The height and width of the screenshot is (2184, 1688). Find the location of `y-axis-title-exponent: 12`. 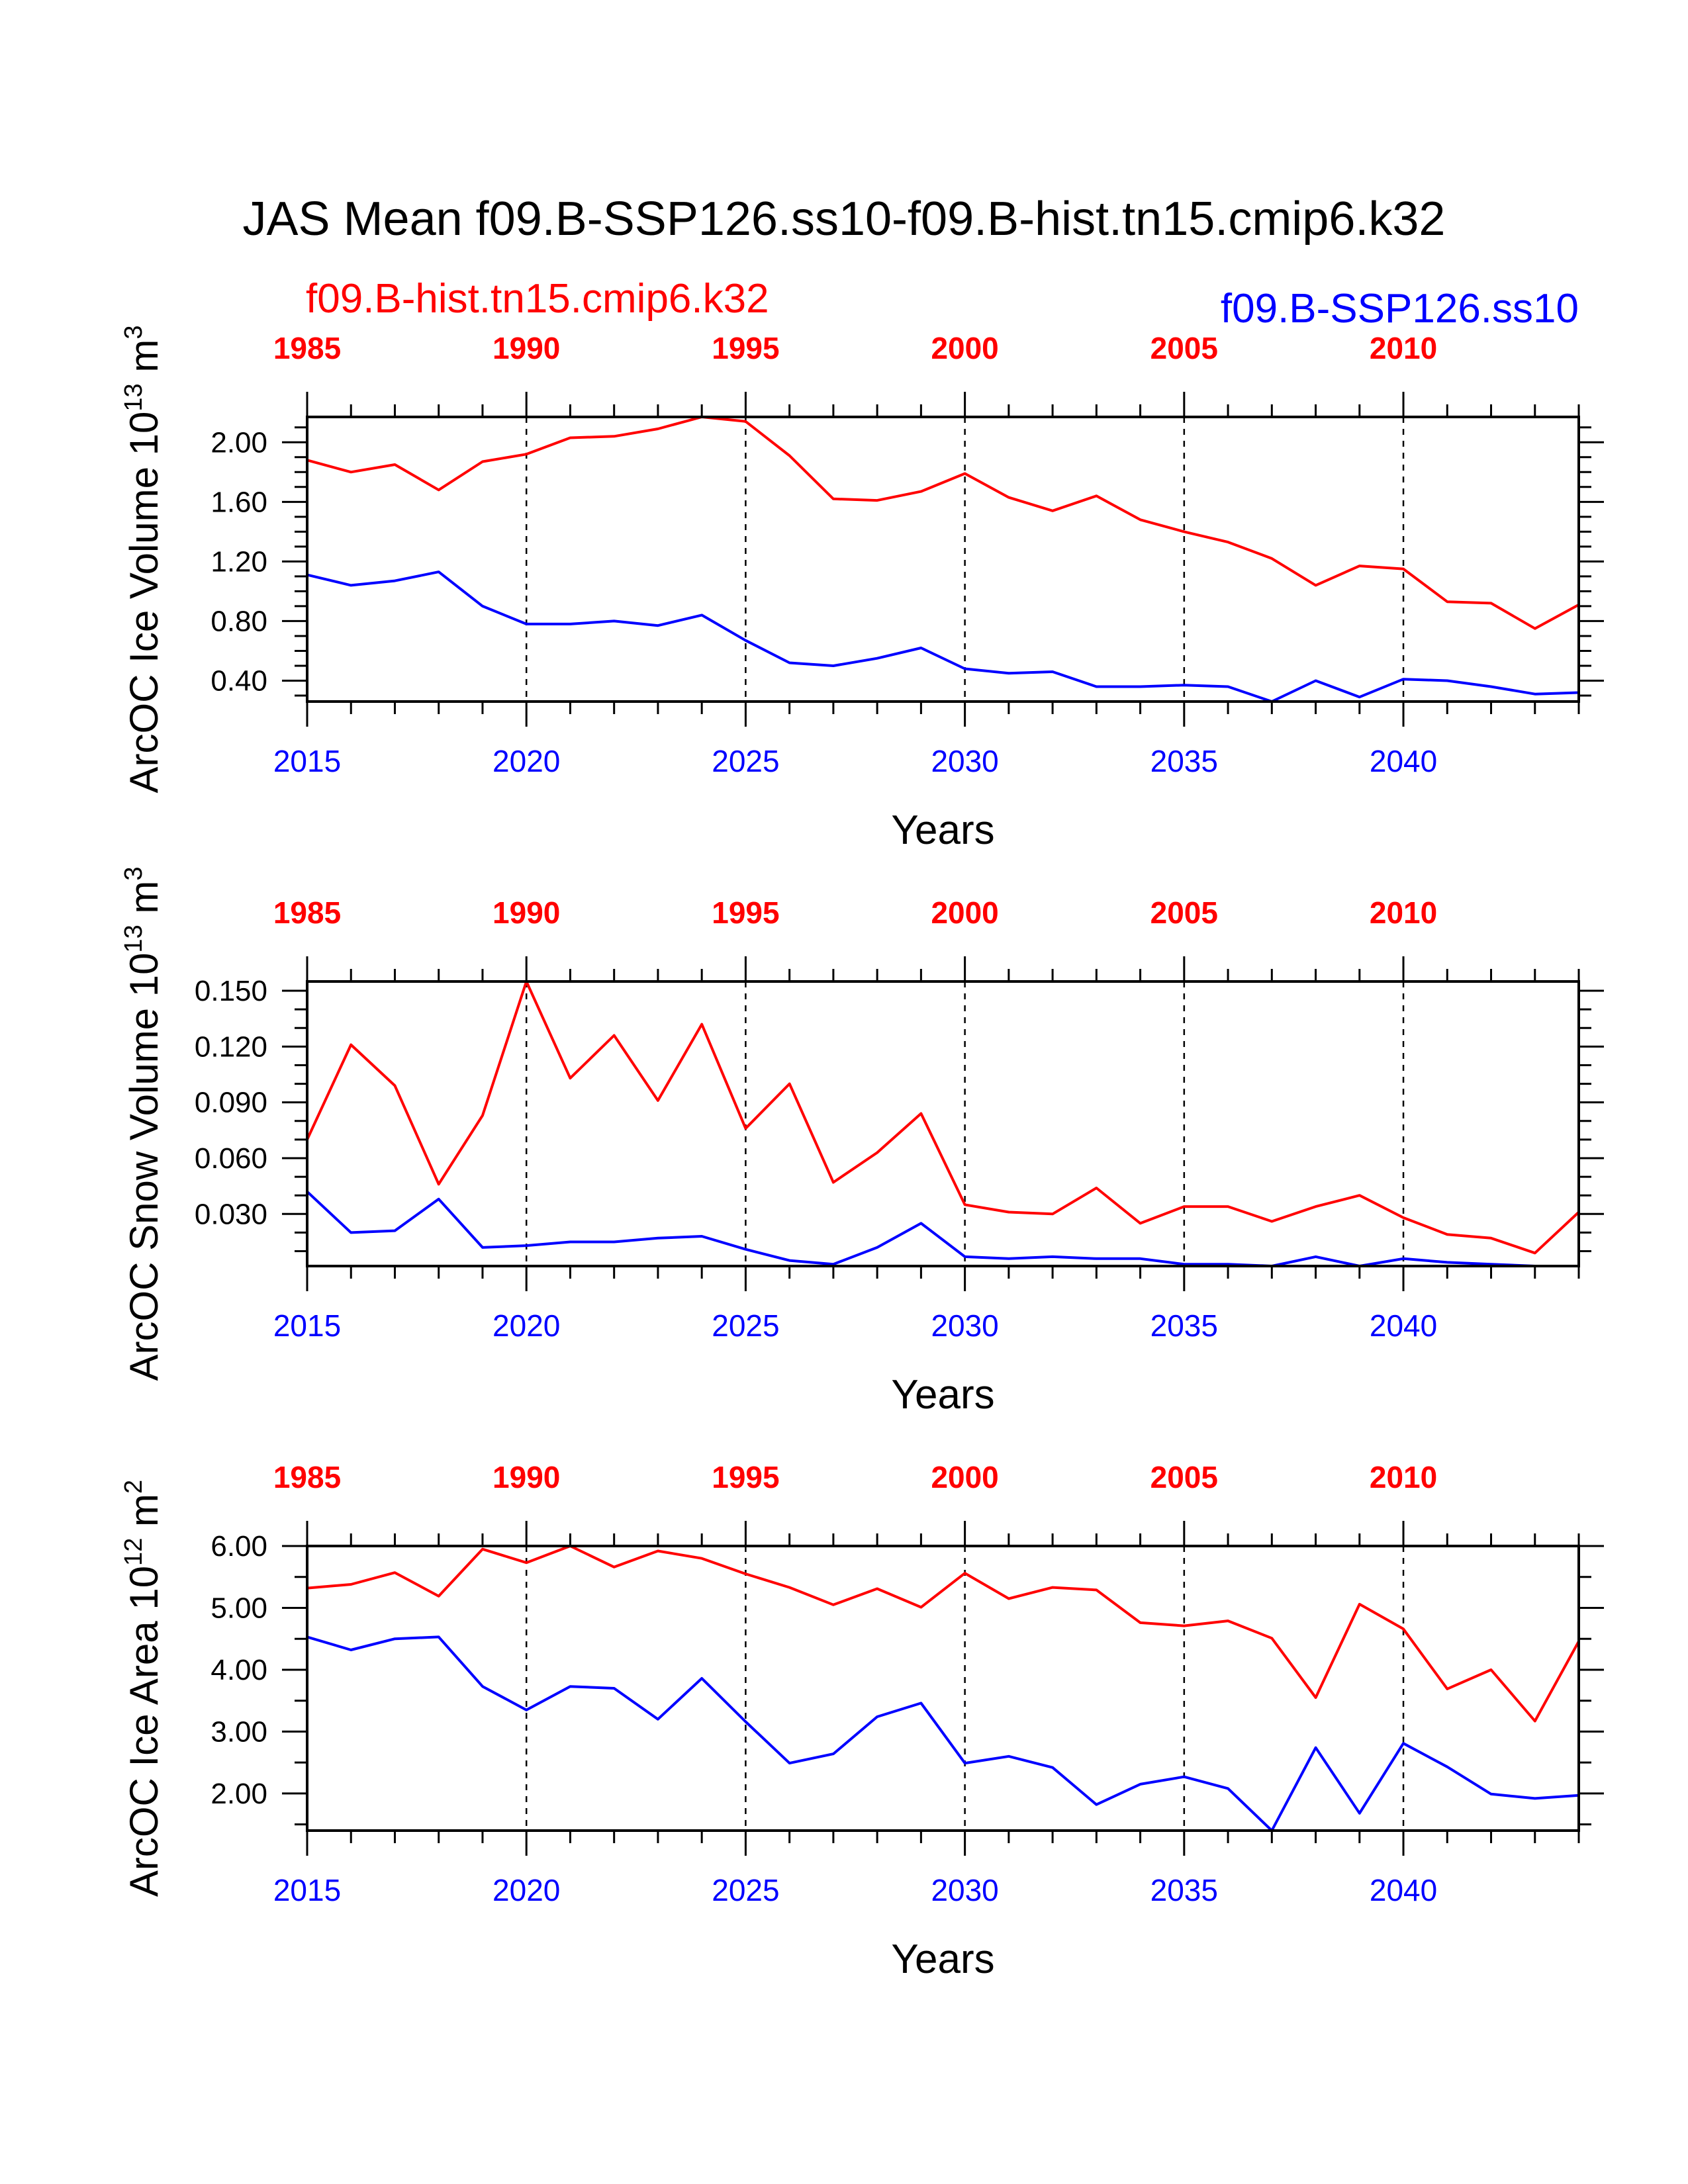

y-axis-title-exponent: 12 is located at coordinates (134, 1552).